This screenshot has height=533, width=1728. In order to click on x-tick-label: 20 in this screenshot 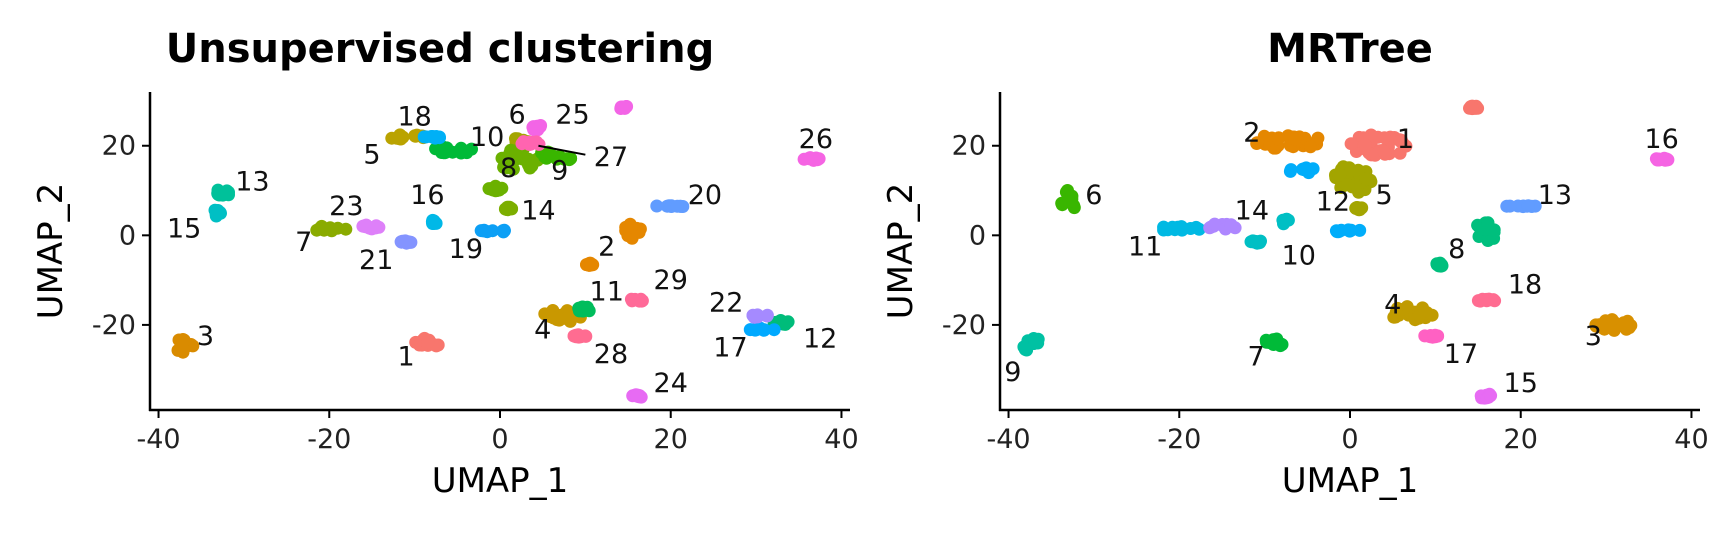, I will do `click(1521, 439)`.